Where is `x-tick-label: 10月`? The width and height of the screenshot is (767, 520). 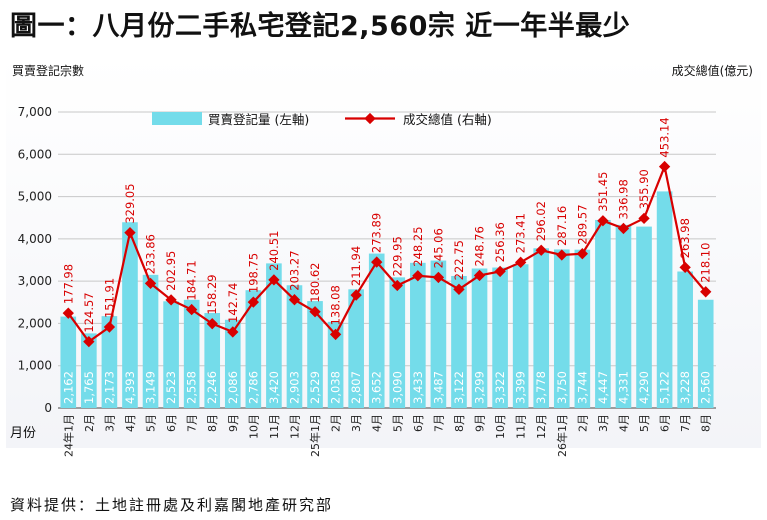
x-tick-label: 10月 is located at coordinates (500, 426).